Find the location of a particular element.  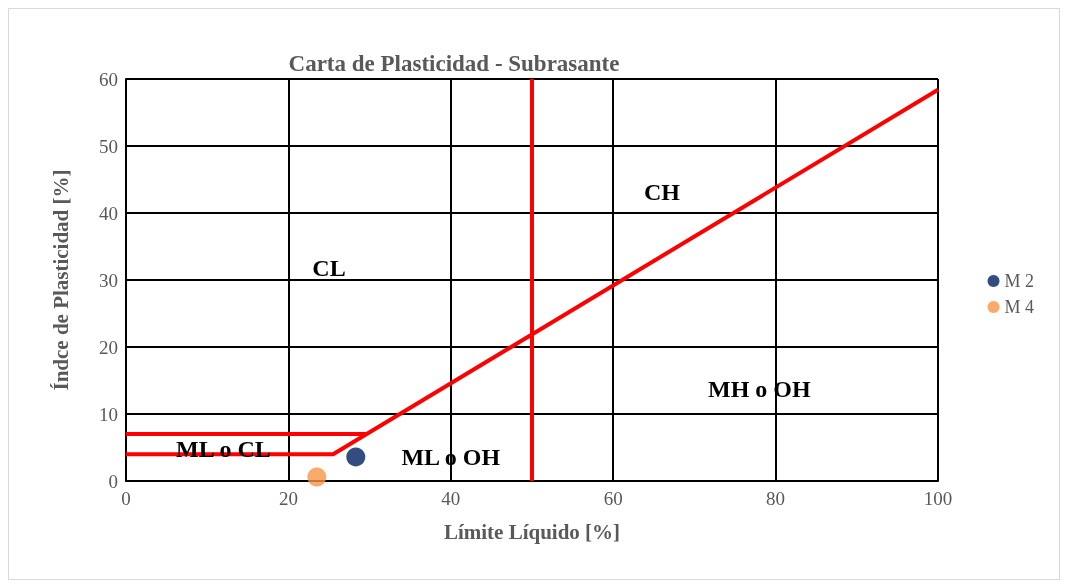

x-tick-label: 60 is located at coordinates (613, 498).